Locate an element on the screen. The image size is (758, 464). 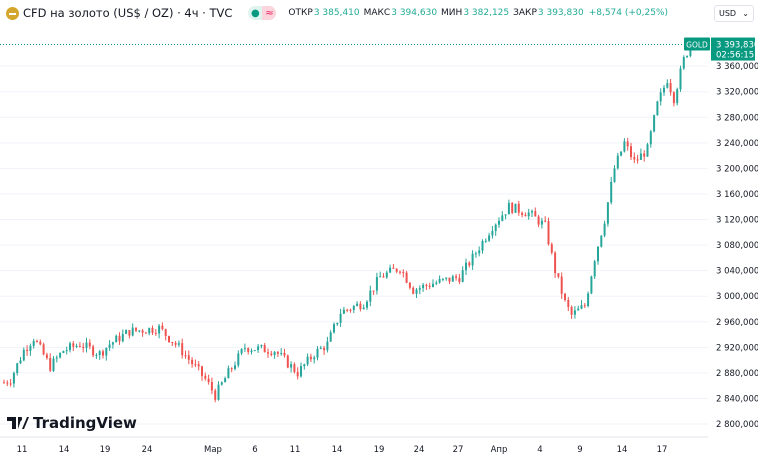
high-value: 3 394,630 is located at coordinates (414, 13).